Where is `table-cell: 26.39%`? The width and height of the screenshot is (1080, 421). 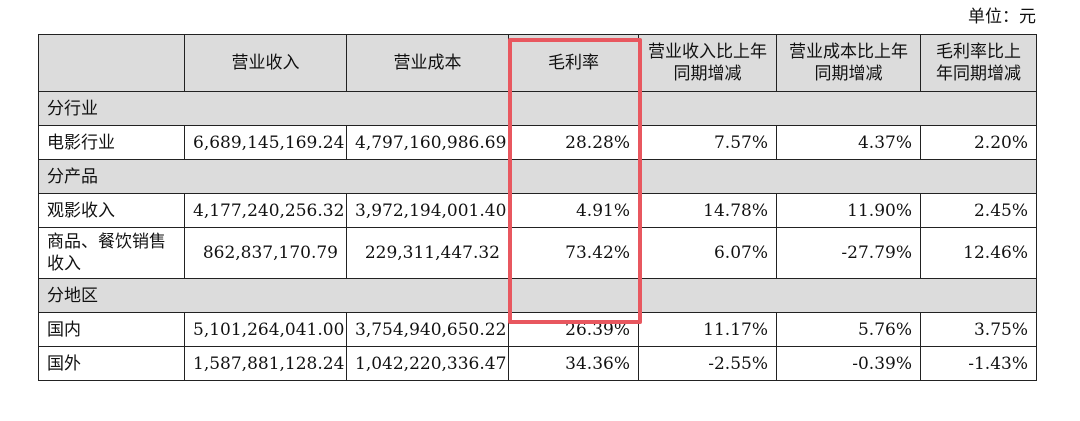 table-cell: 26.39% is located at coordinates (573, 329).